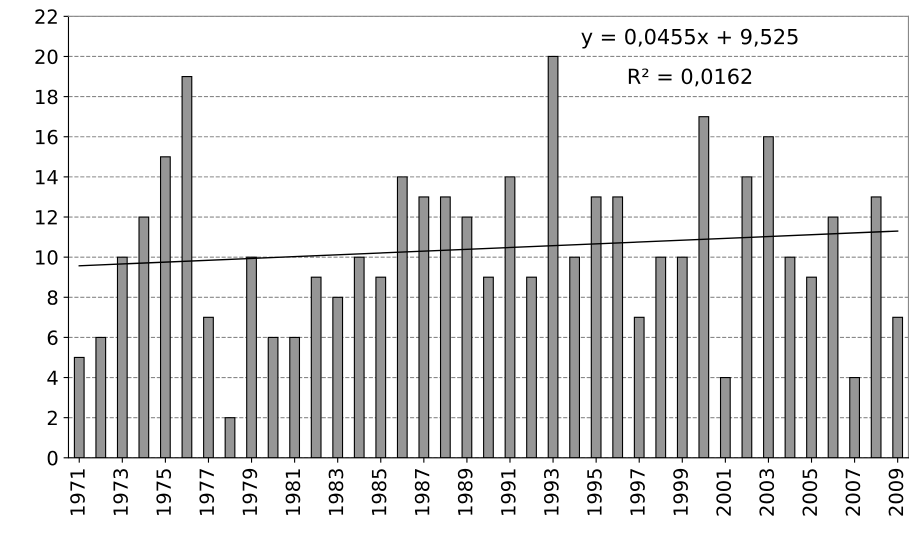  What do you see at coordinates (853, 492) in the screenshot?
I see `x-tick-label: 2007` at bounding box center [853, 492].